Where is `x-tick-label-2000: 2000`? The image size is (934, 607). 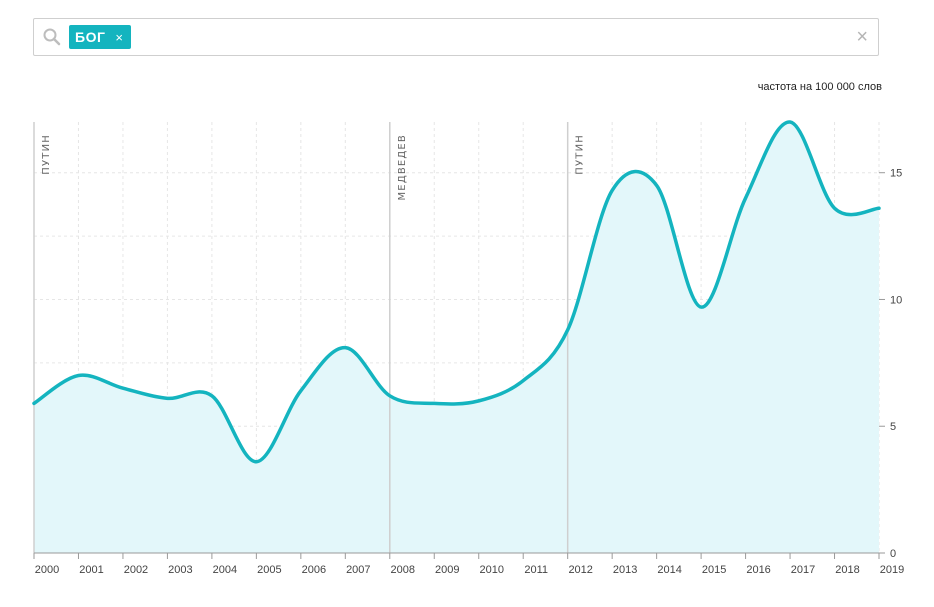
x-tick-label-2000: 2000 is located at coordinates (47, 570).